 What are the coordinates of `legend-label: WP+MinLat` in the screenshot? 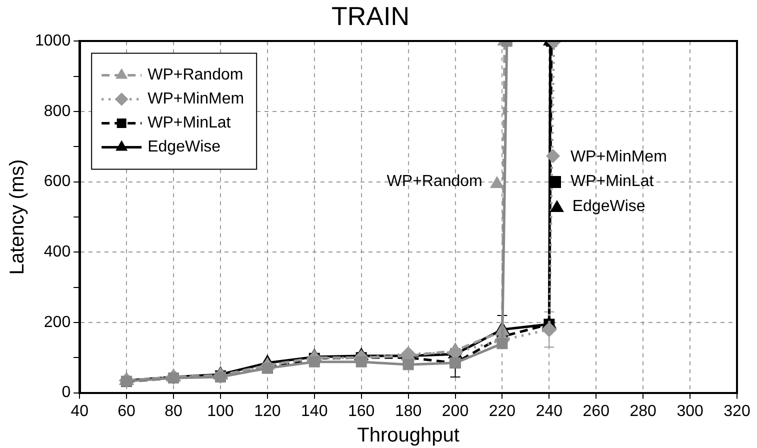 It's located at (190, 123).